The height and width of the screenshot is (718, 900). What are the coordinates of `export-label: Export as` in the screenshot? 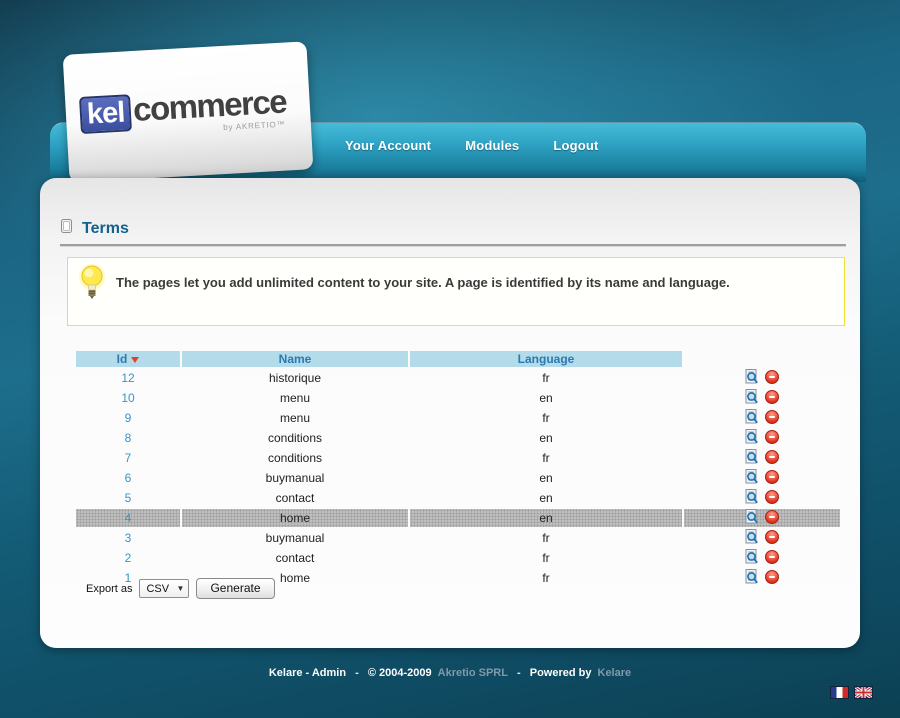 It's located at (109, 588).